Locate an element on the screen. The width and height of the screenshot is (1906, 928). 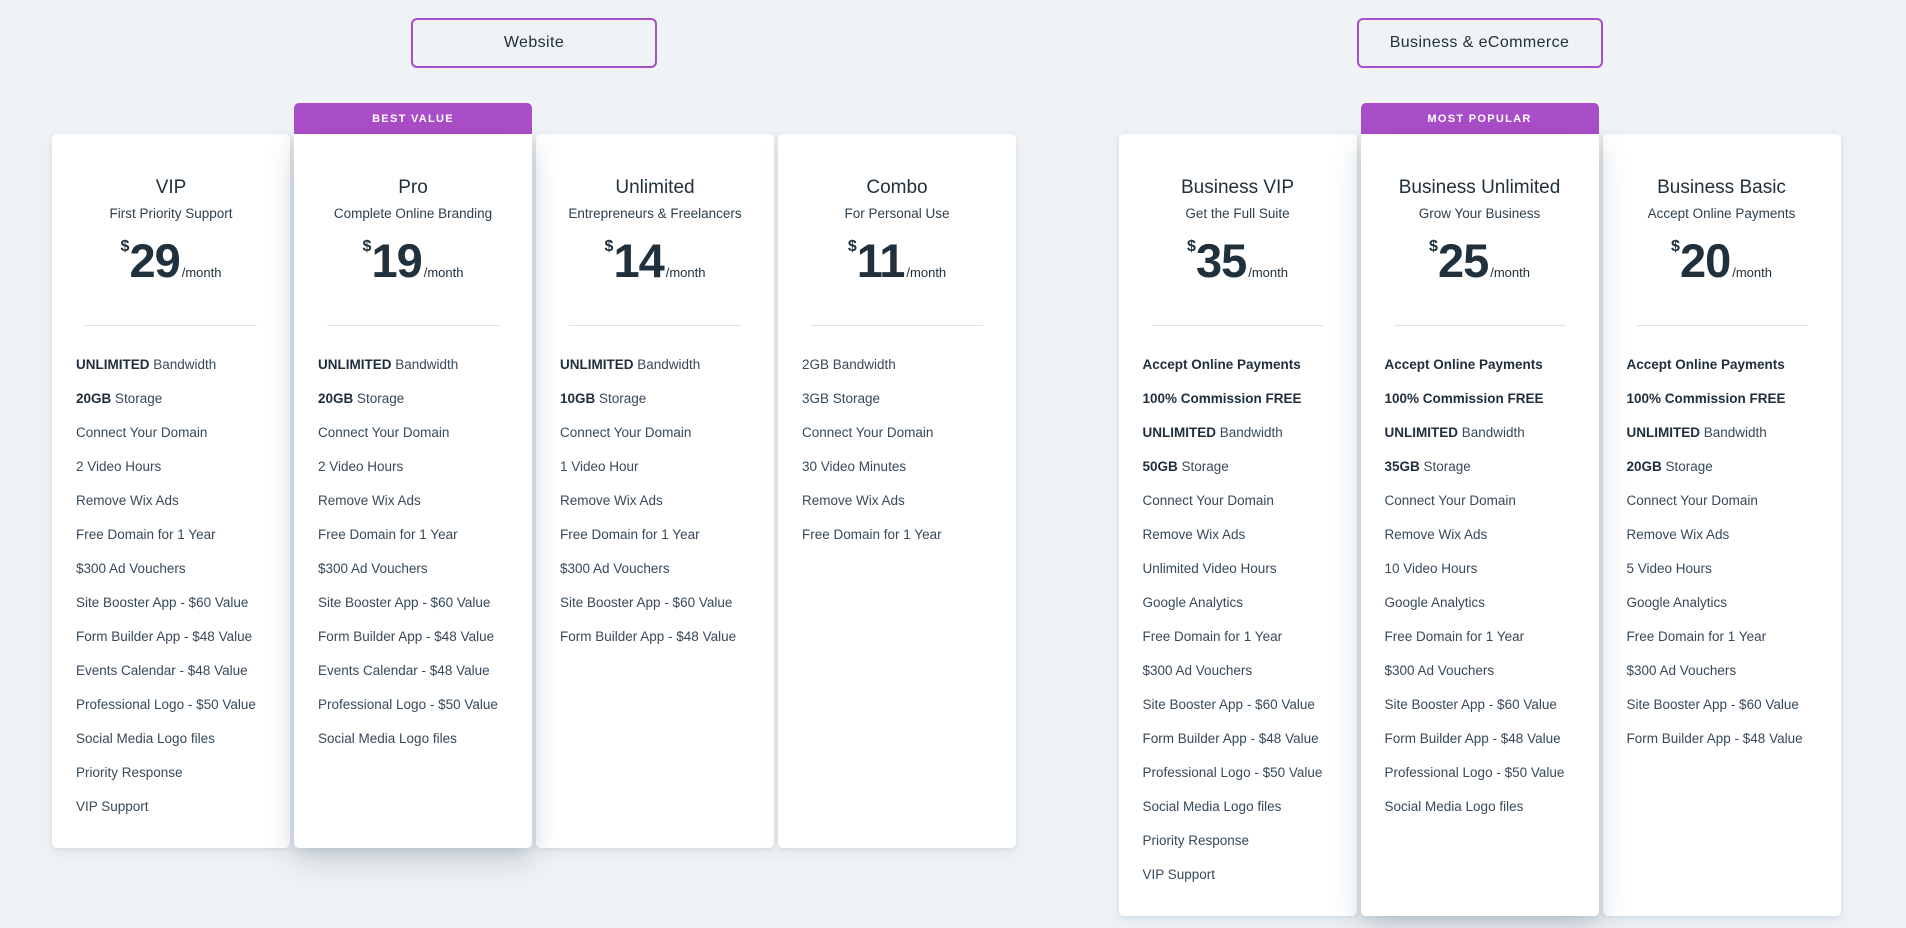
feature-item: Events Calendar - $48 Value is located at coordinates (162, 670).